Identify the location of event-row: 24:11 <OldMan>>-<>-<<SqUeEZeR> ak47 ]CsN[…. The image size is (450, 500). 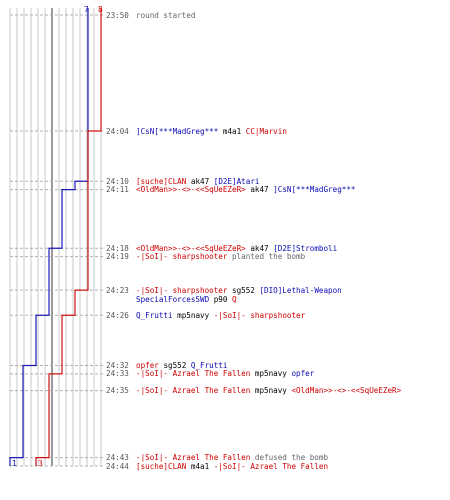
(230, 189).